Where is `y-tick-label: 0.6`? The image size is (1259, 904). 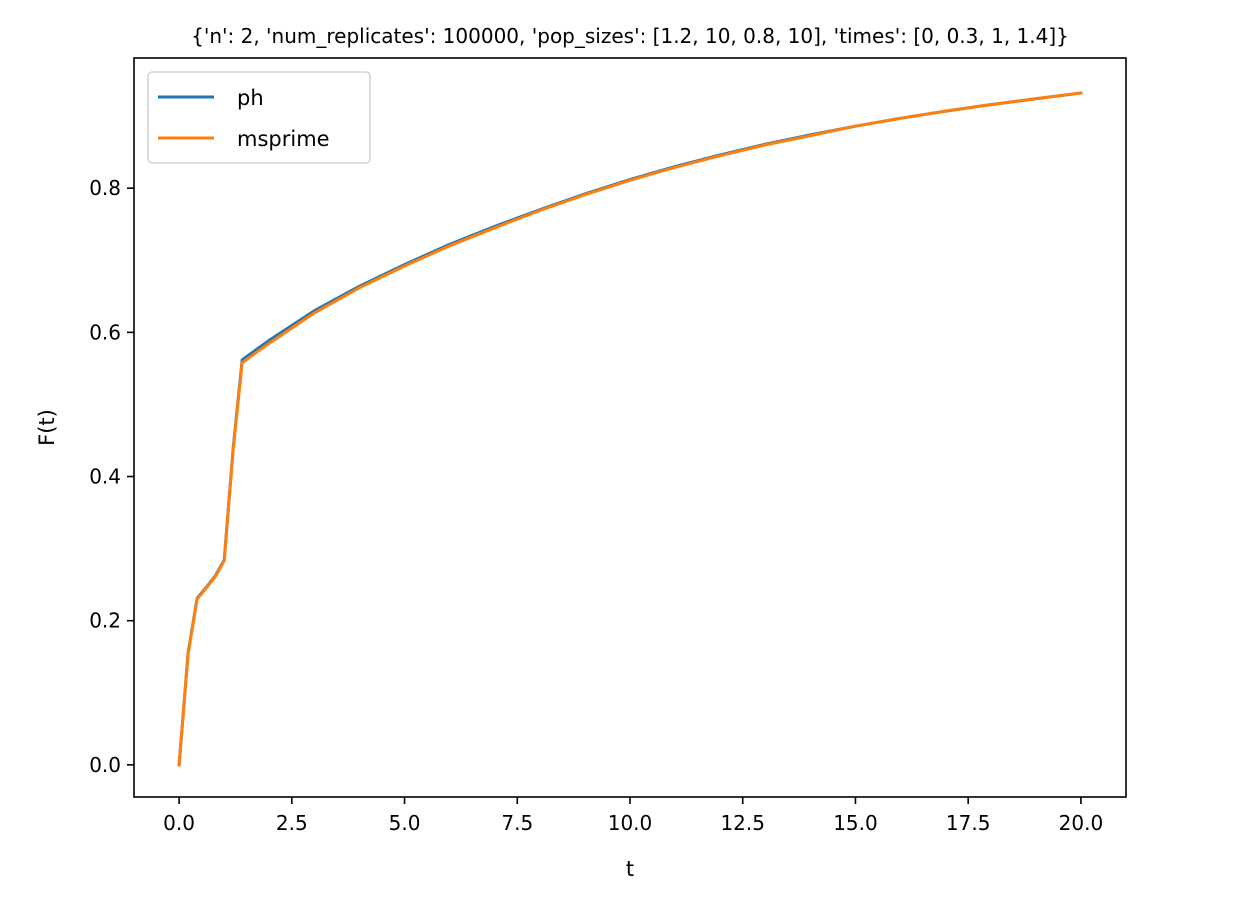
y-tick-label: 0.6 is located at coordinates (105, 332).